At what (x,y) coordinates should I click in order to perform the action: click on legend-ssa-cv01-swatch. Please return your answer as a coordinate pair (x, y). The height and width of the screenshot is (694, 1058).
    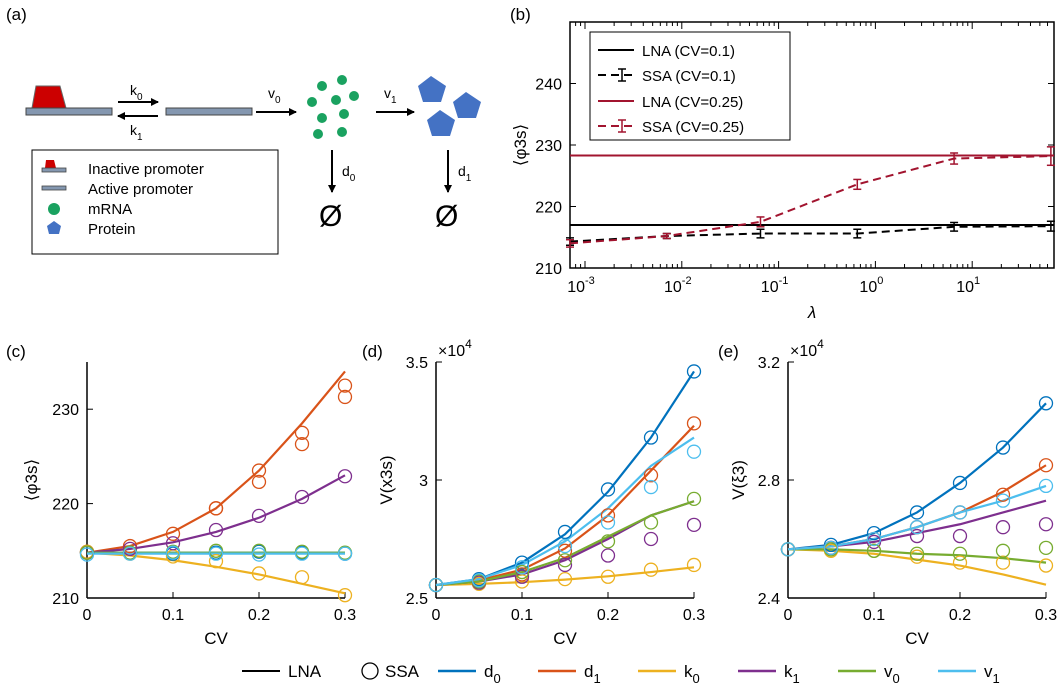
    Looking at the image, I should click on (616, 75).